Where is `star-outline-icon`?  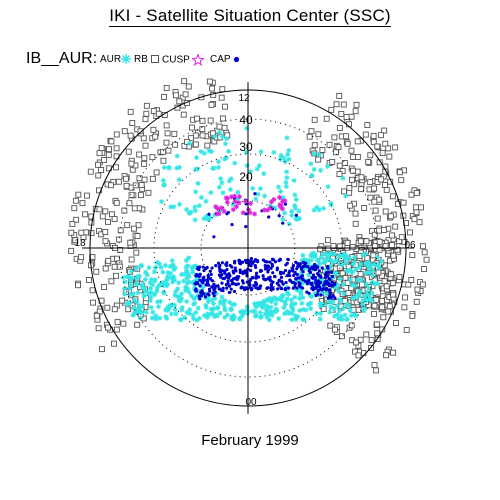
star-outline-icon is located at coordinates (198, 60).